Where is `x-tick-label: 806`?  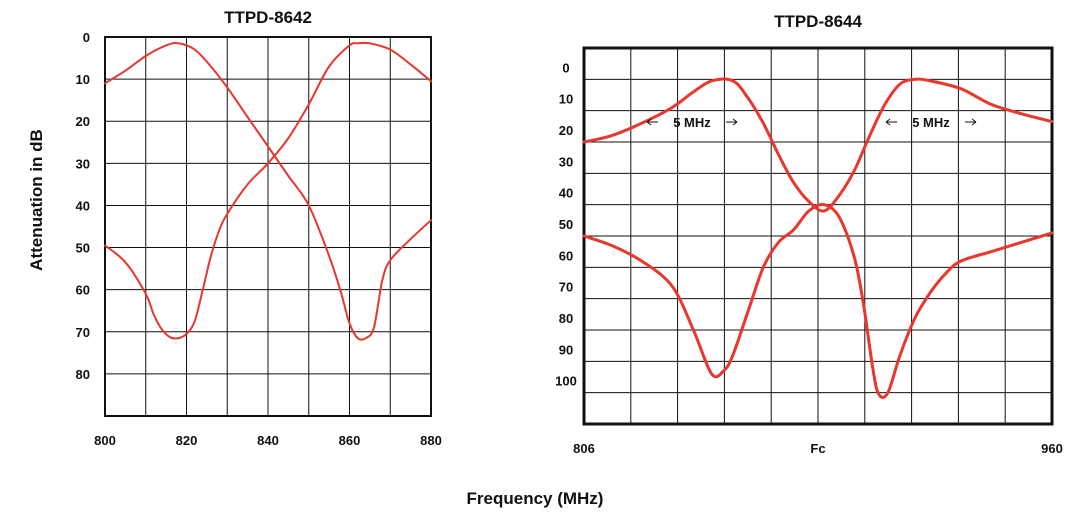
x-tick-label: 806 is located at coordinates (584, 448).